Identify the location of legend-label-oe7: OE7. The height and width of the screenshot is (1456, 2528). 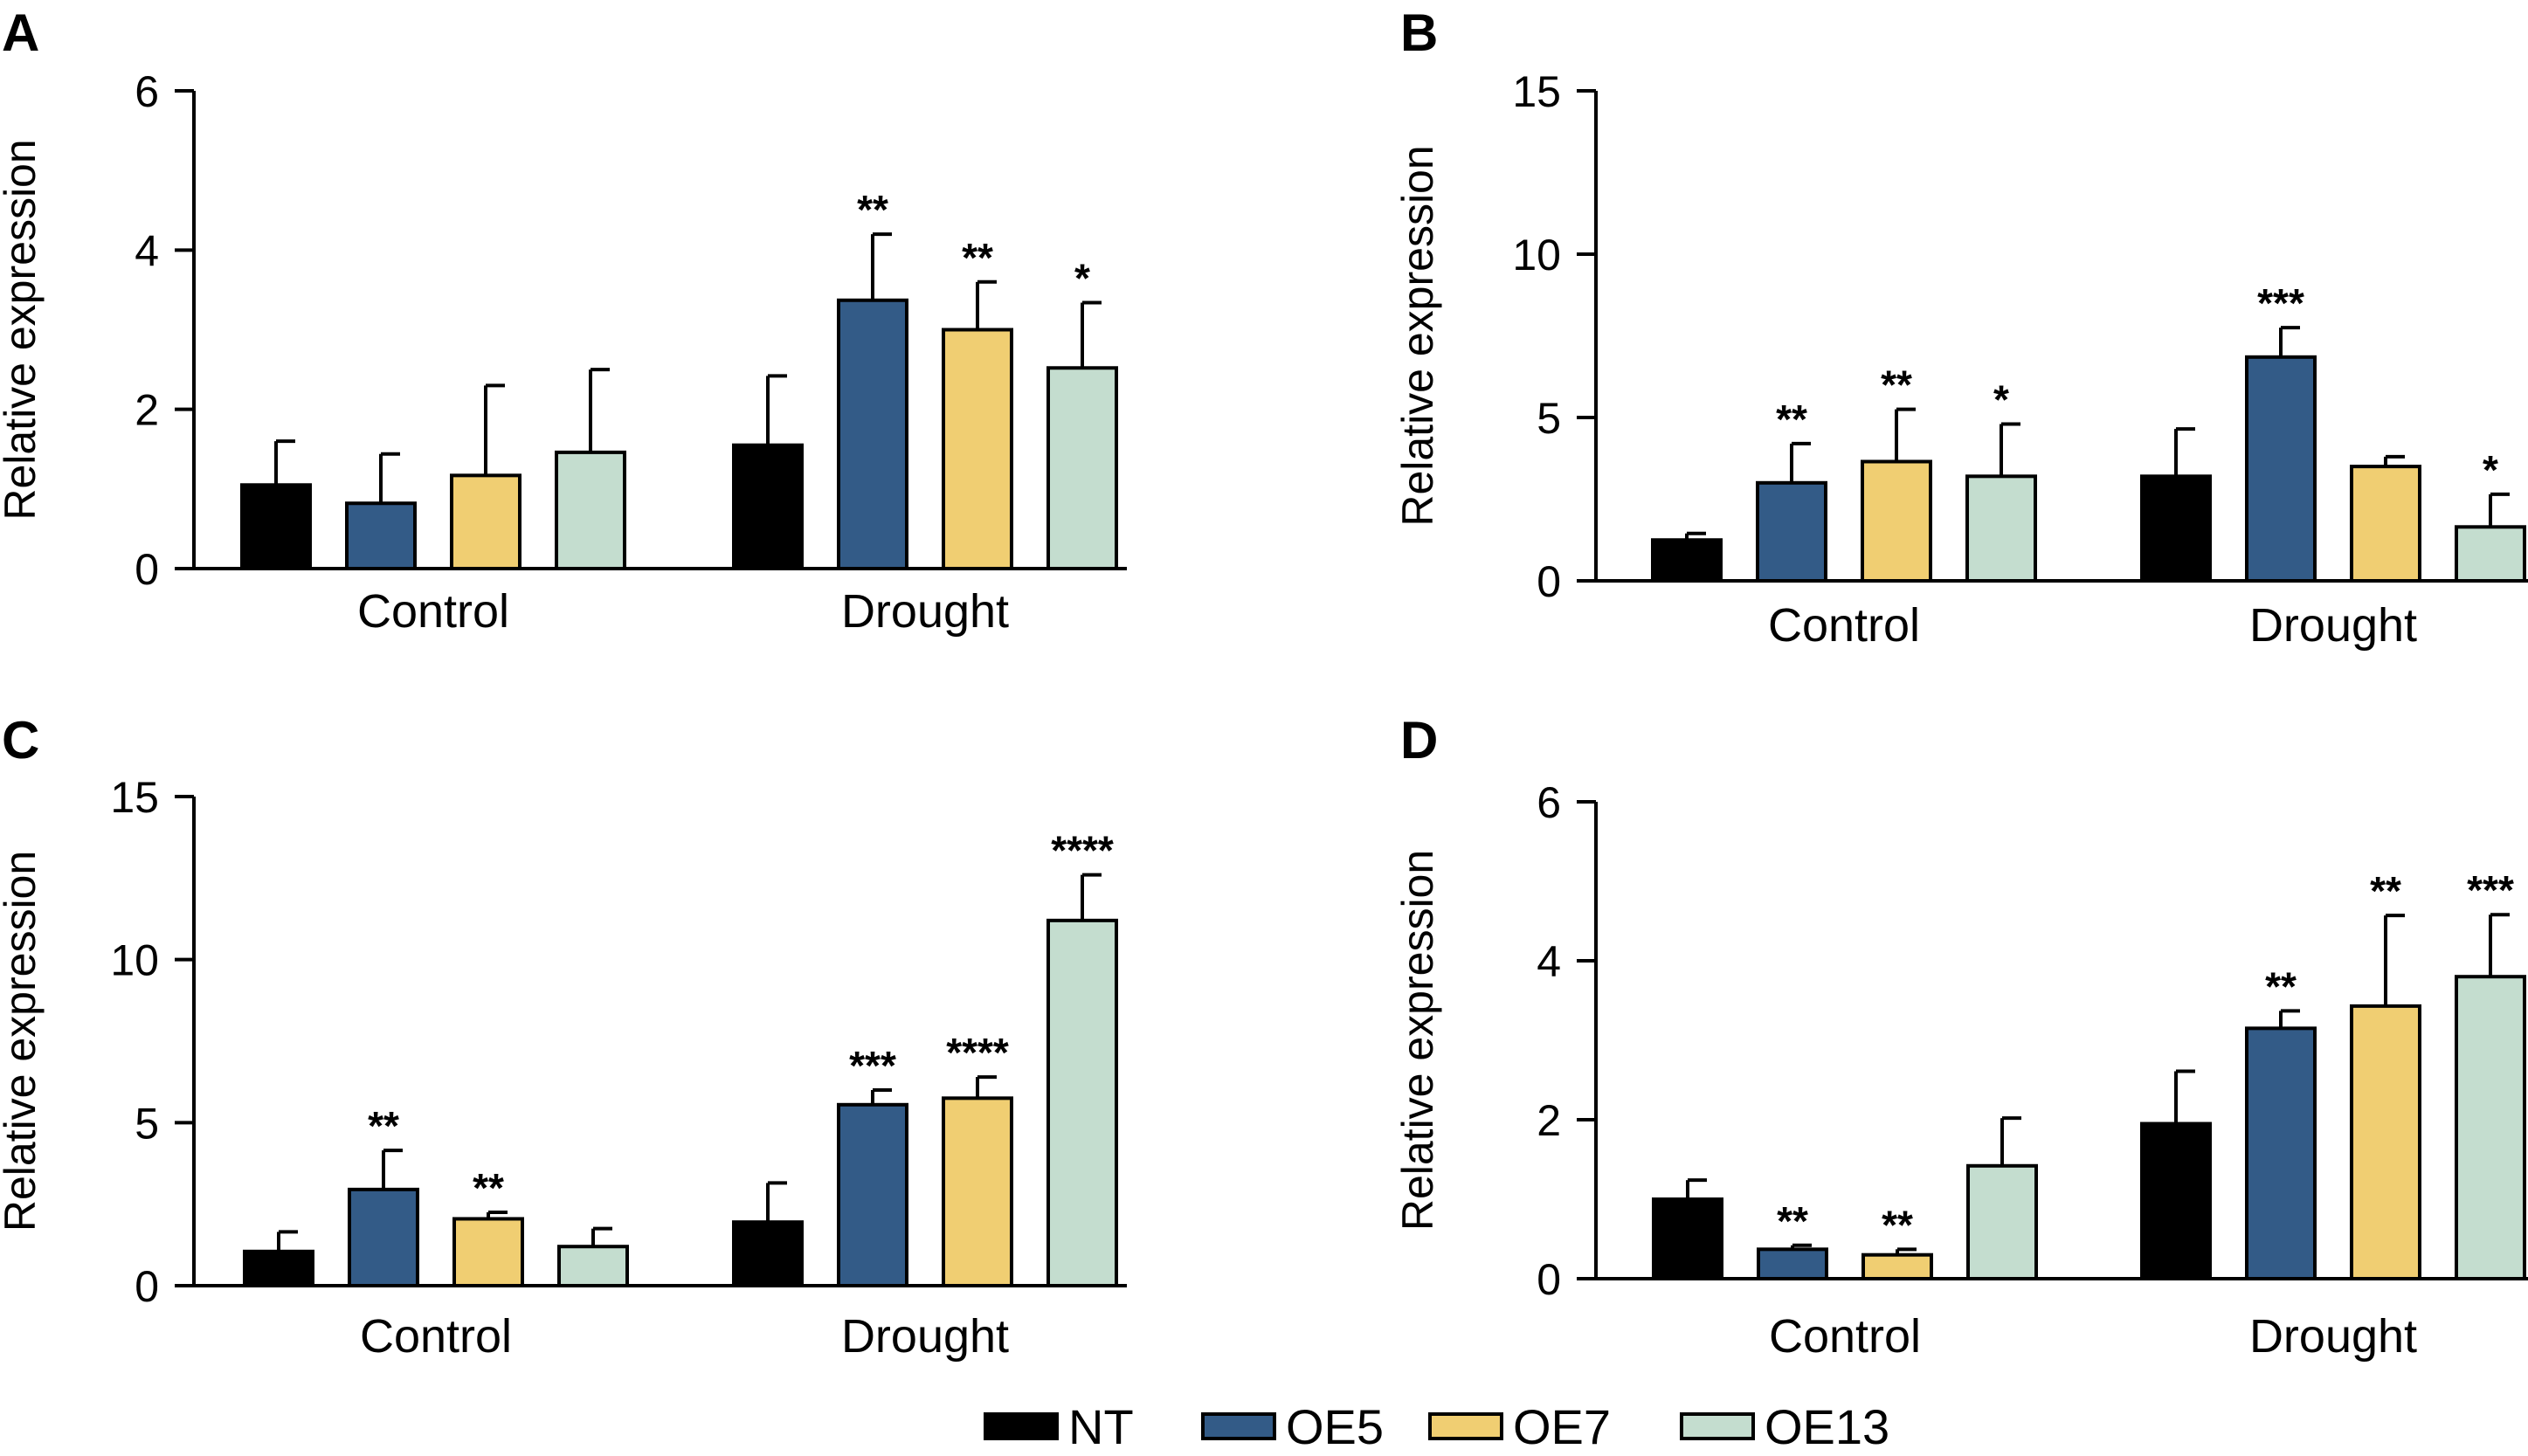
(1562, 1426).